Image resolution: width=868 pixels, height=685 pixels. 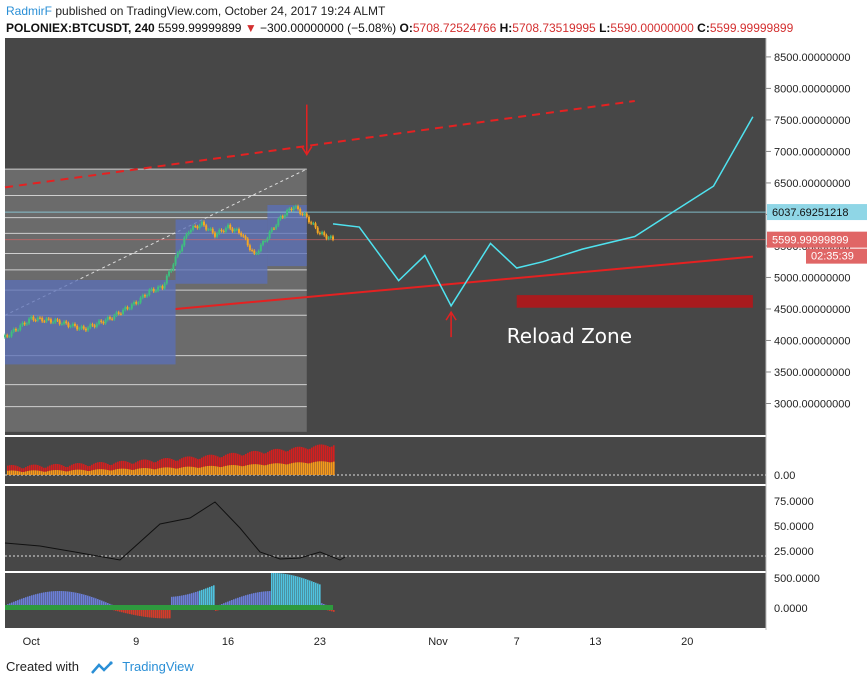 What do you see at coordinates (80, 28) in the screenshot?
I see `symbol-name: POLONIEX:BTCUSDT, 240` at bounding box center [80, 28].